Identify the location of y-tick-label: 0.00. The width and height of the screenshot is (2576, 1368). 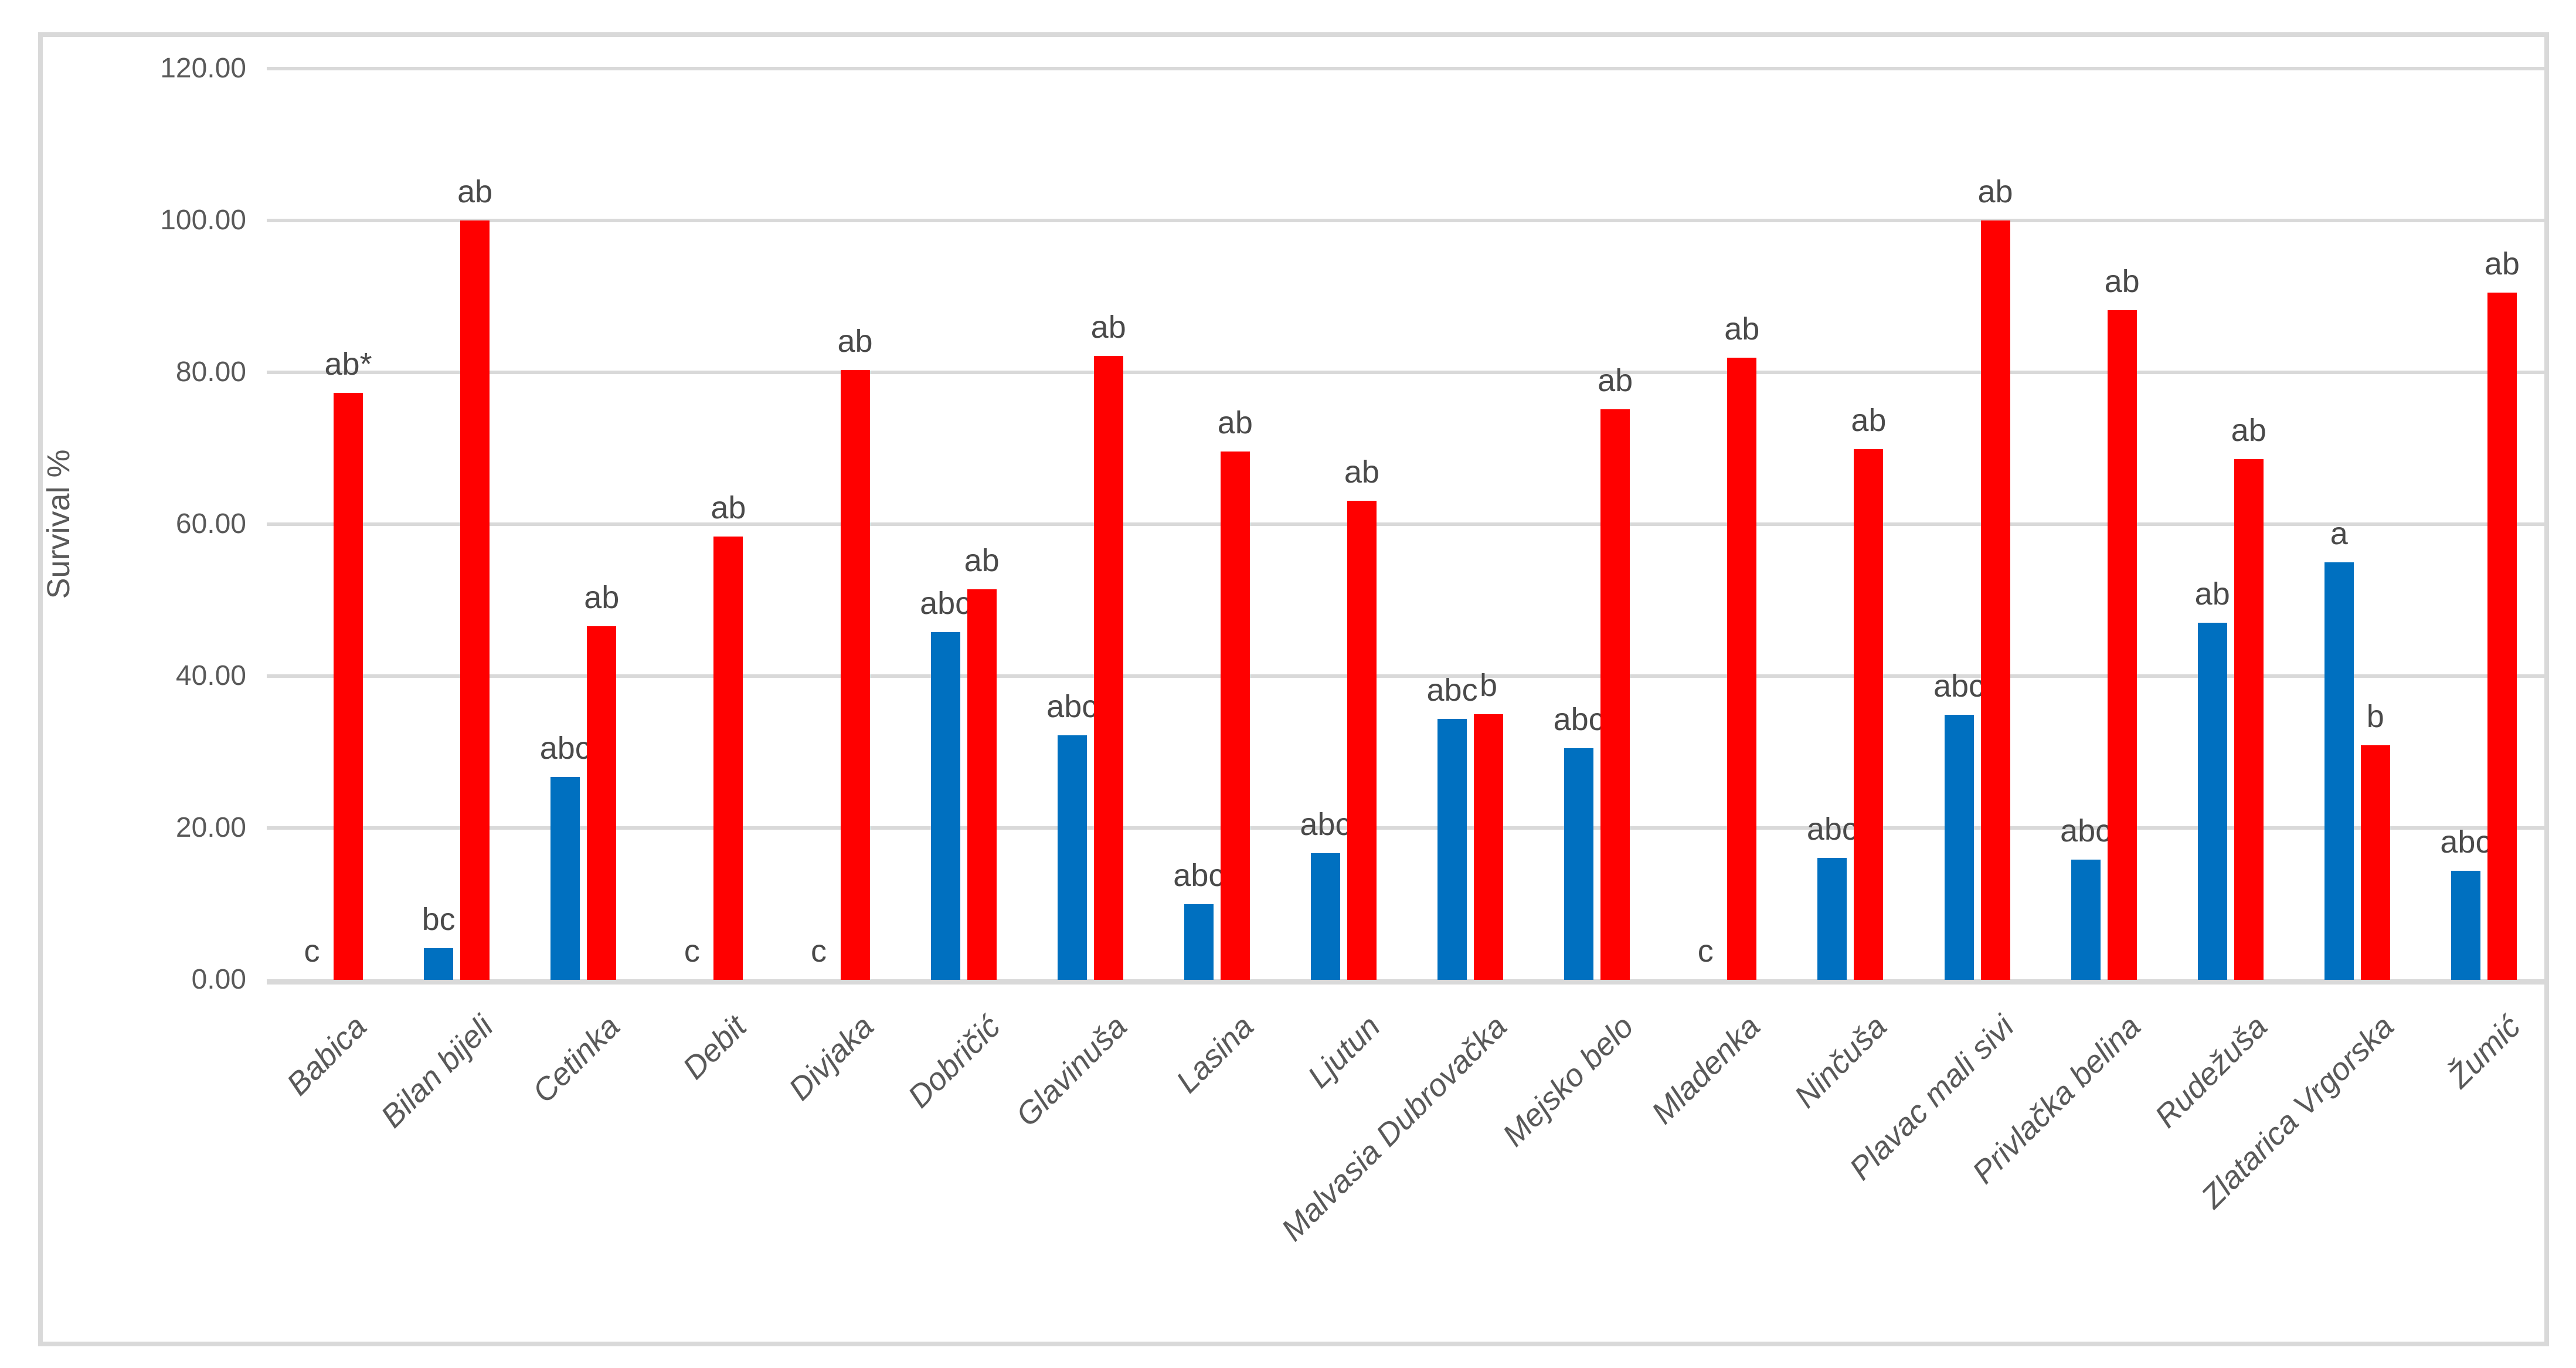
(219, 979).